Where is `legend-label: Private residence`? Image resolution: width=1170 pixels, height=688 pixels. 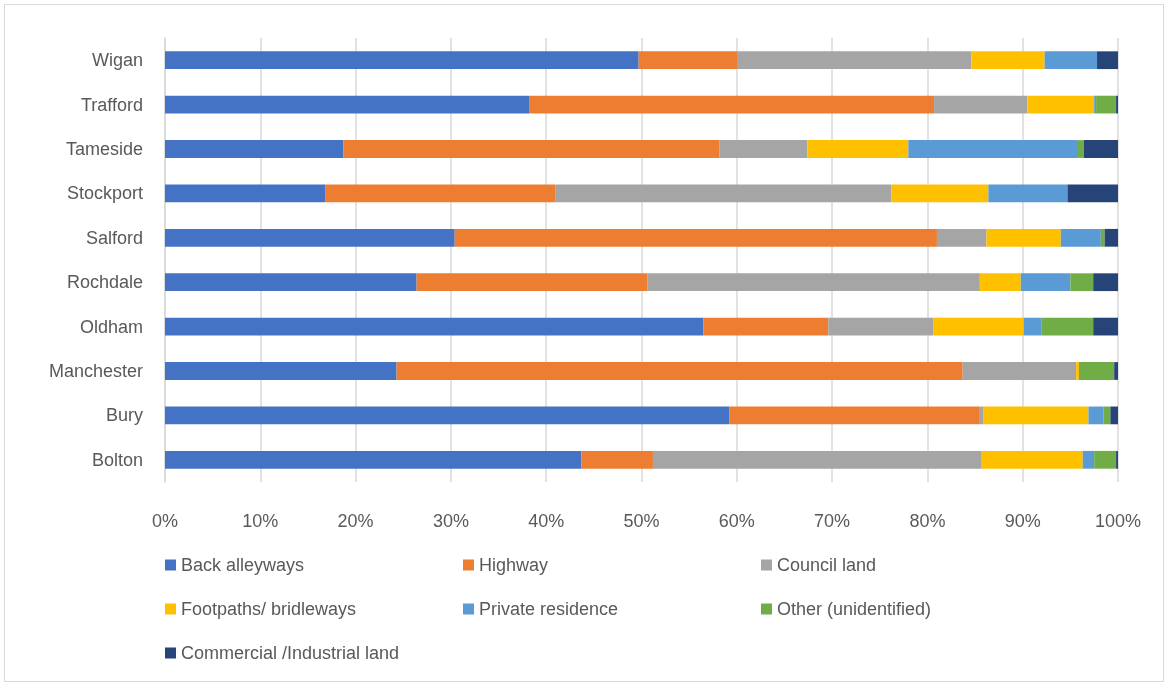 legend-label: Private residence is located at coordinates (549, 609).